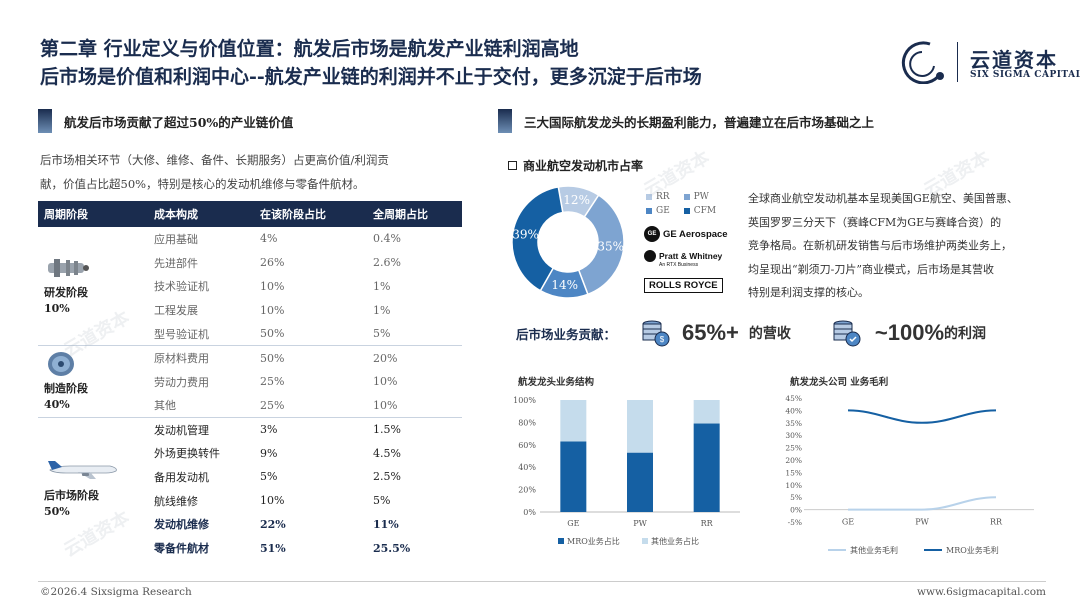  I want to click on y-tick-label: 60%, so click(527, 445).